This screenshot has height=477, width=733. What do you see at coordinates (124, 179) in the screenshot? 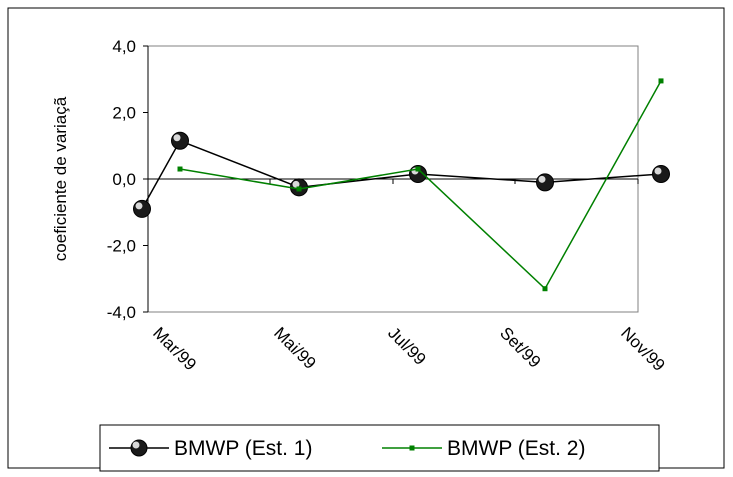
I see `y-tick-label: 0,0` at bounding box center [124, 179].